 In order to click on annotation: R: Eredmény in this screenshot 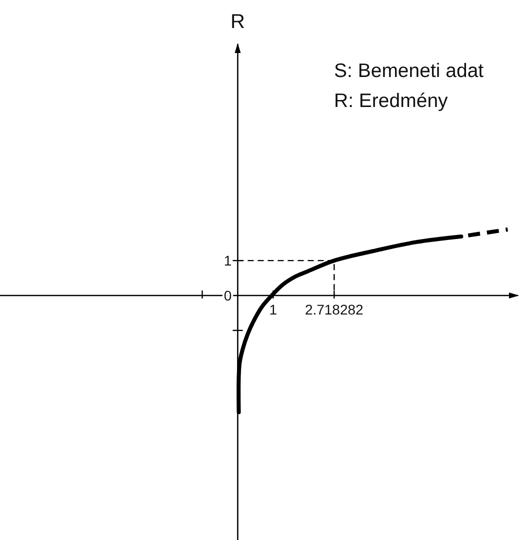, I will do `click(391, 101)`.